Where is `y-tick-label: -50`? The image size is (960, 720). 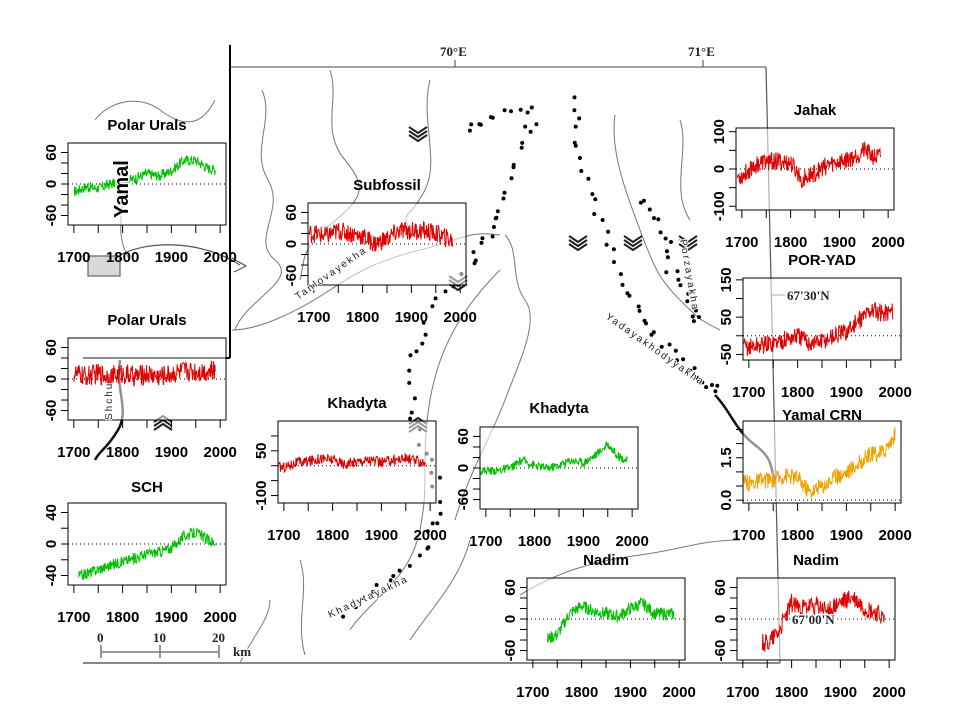 y-tick-label: -50 is located at coordinates (726, 355).